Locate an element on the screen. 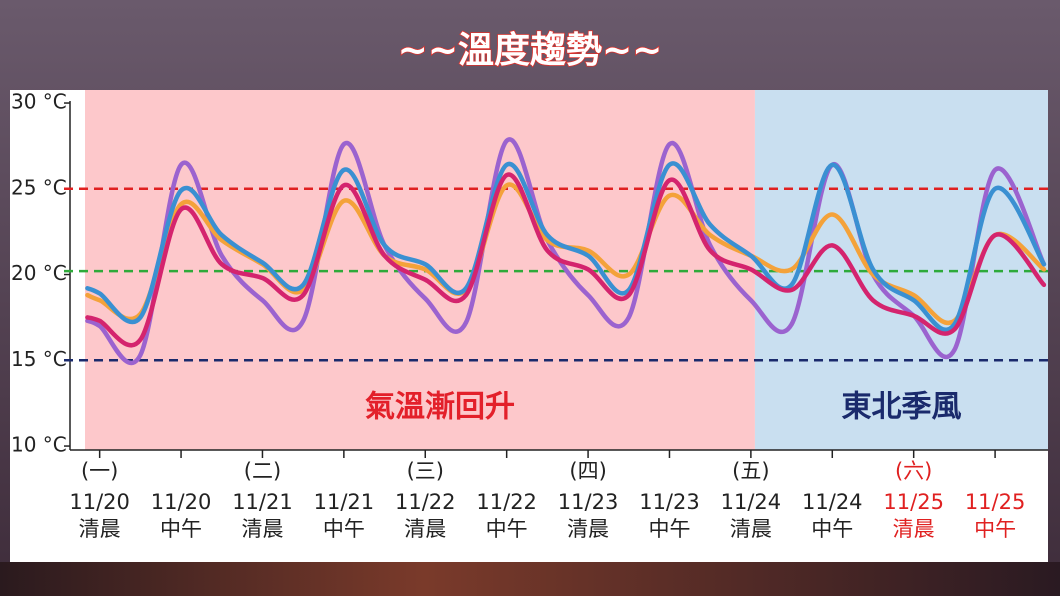  y-tick-label: 30 °C is located at coordinates (39, 102).